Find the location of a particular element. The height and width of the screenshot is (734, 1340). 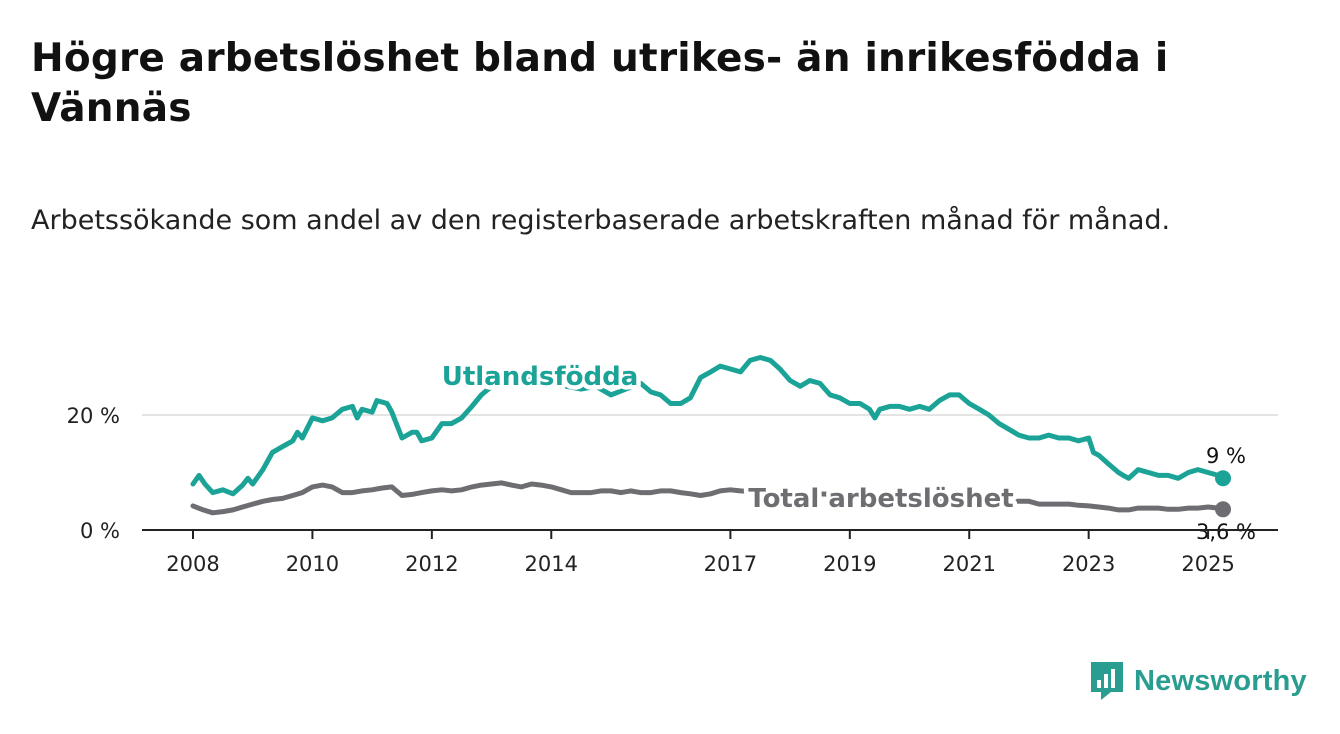

x-tick-label: 2010 is located at coordinates (312, 564).